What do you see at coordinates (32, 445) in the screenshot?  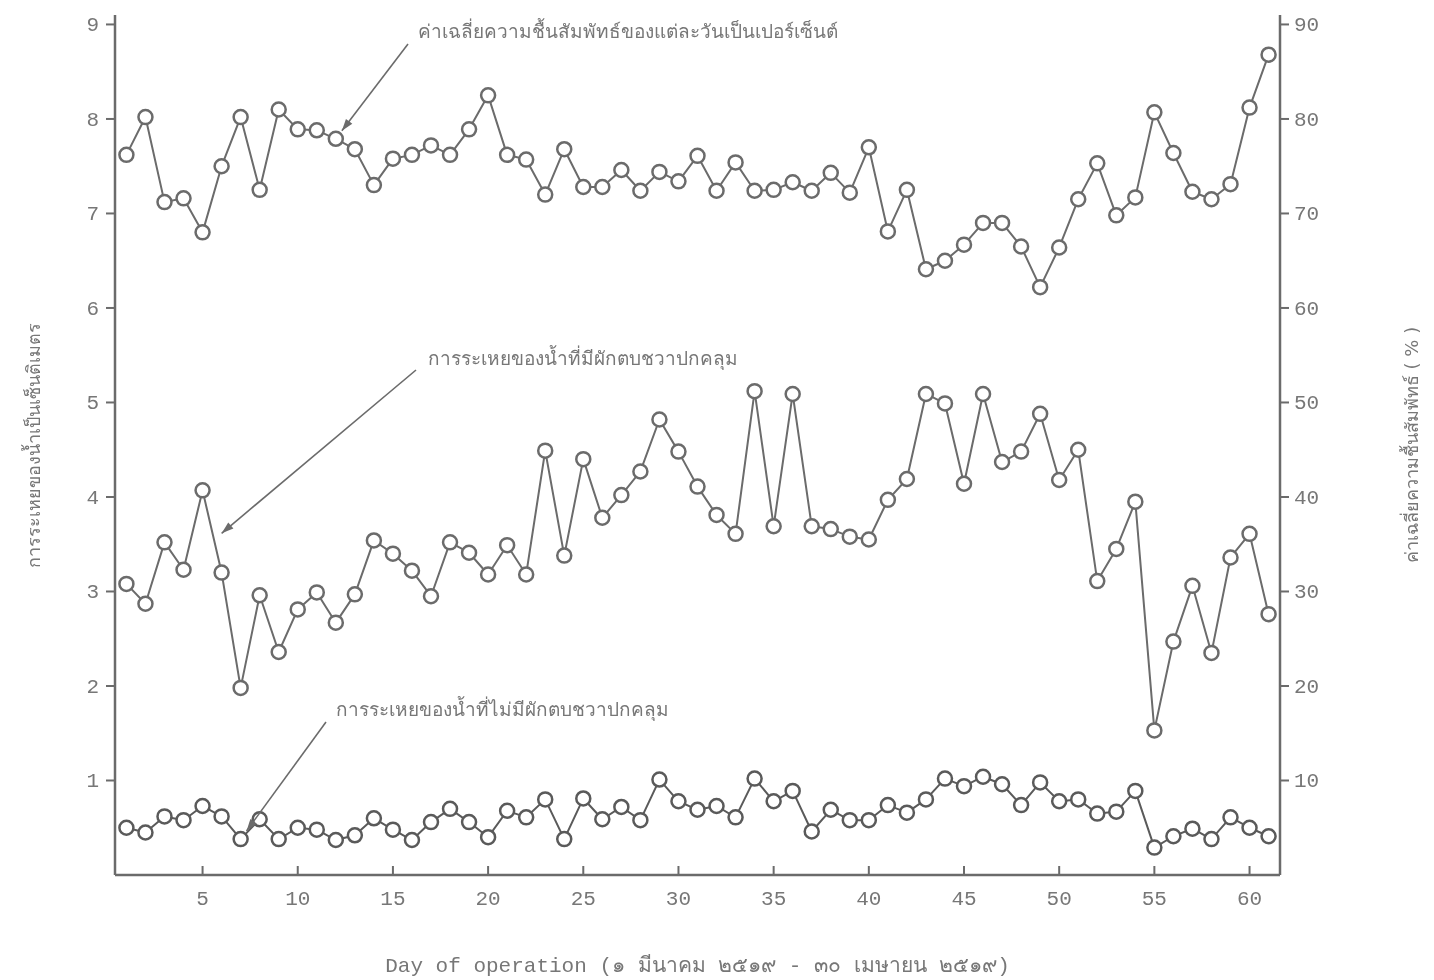 I see `y-axis-title: การระเหยของน้ำเป็นเซ็นติเมตร` at bounding box center [32, 445].